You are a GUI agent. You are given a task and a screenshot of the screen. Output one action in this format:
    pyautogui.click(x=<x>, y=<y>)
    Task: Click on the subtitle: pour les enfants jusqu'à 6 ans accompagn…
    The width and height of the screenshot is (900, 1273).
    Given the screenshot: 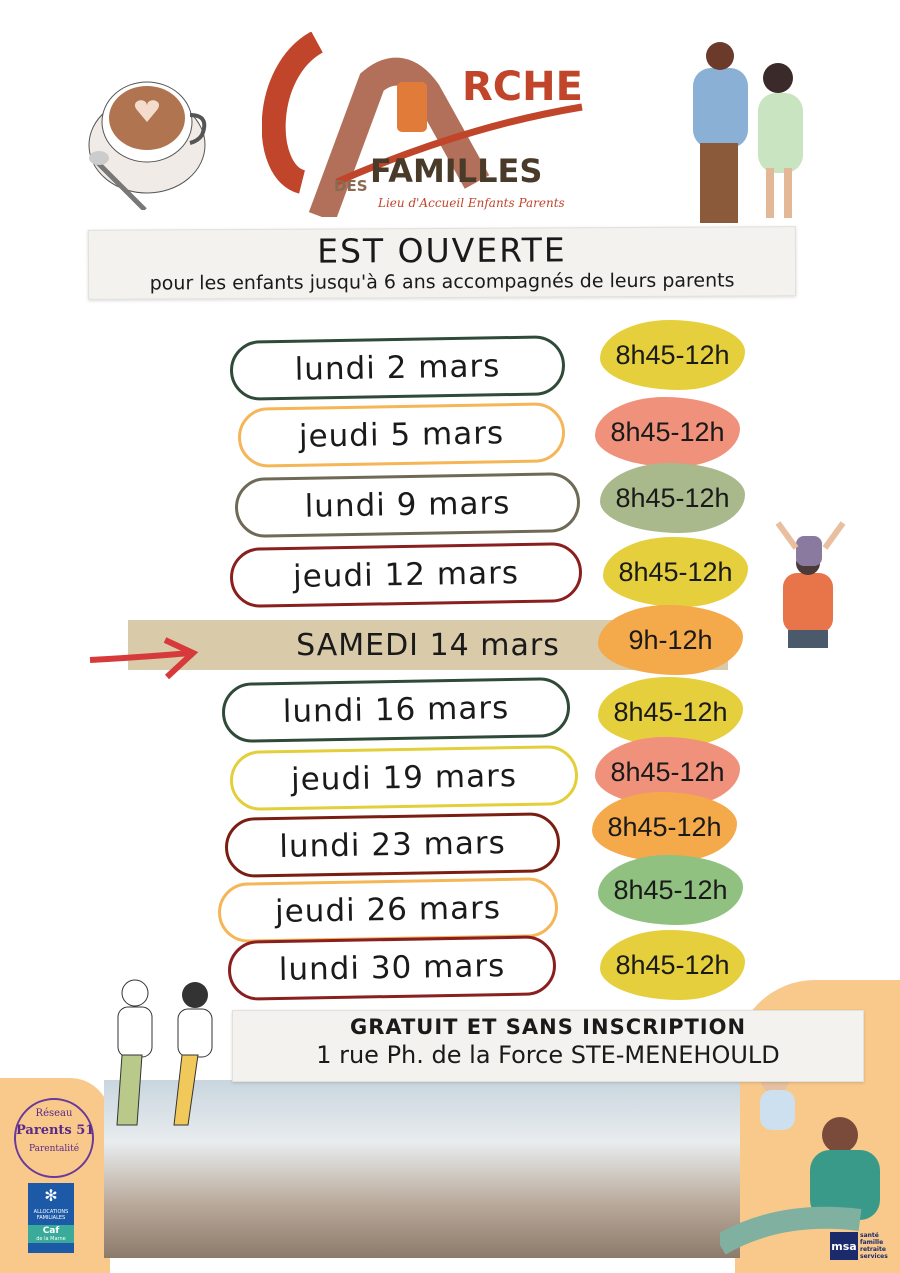 What is the action you would take?
    pyautogui.click(x=442, y=282)
    